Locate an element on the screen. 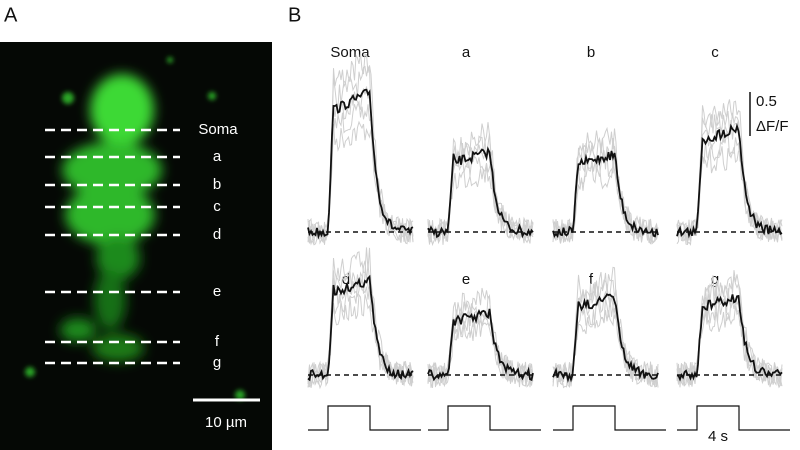 The width and height of the screenshot is (800, 450). roi-label: b is located at coordinates (217, 184).